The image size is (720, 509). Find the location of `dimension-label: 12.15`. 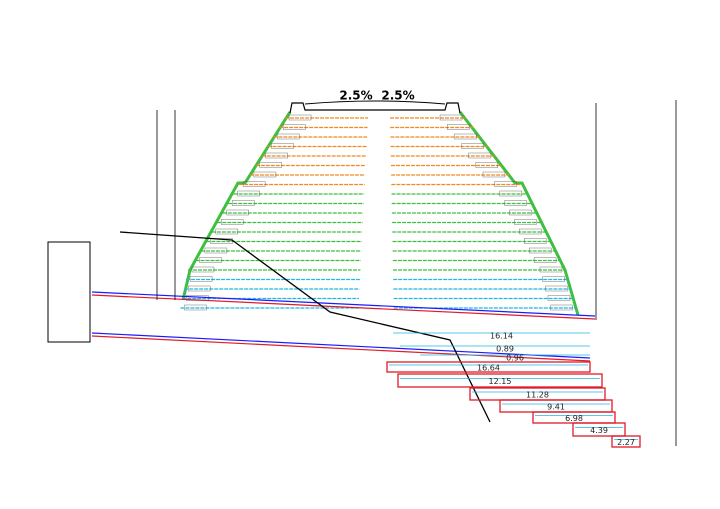

dimension-label: 12.15 is located at coordinates (500, 381).